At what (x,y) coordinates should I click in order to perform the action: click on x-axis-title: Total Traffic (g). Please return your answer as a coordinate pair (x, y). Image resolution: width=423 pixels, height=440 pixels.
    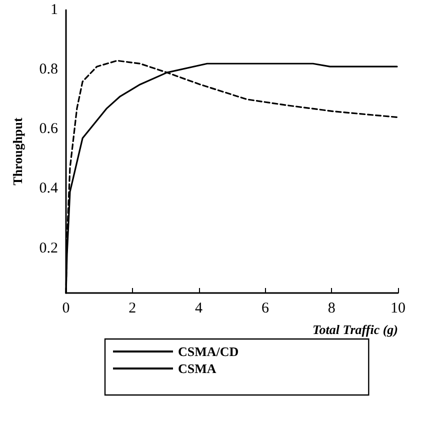
    Looking at the image, I should click on (355, 329).